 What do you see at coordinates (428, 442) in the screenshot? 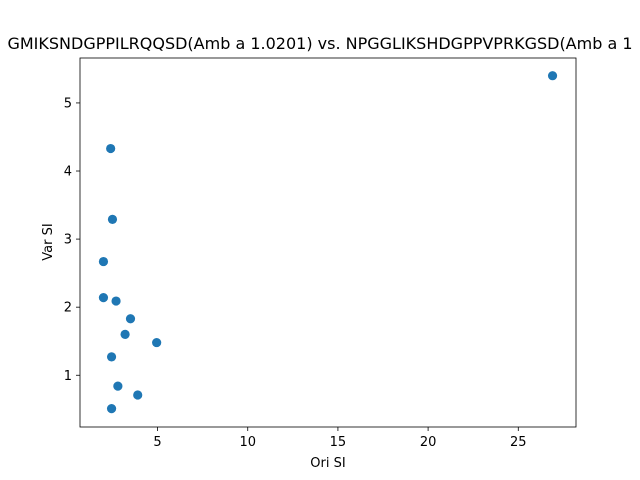
I see `x-tick-label: 20` at bounding box center [428, 442].